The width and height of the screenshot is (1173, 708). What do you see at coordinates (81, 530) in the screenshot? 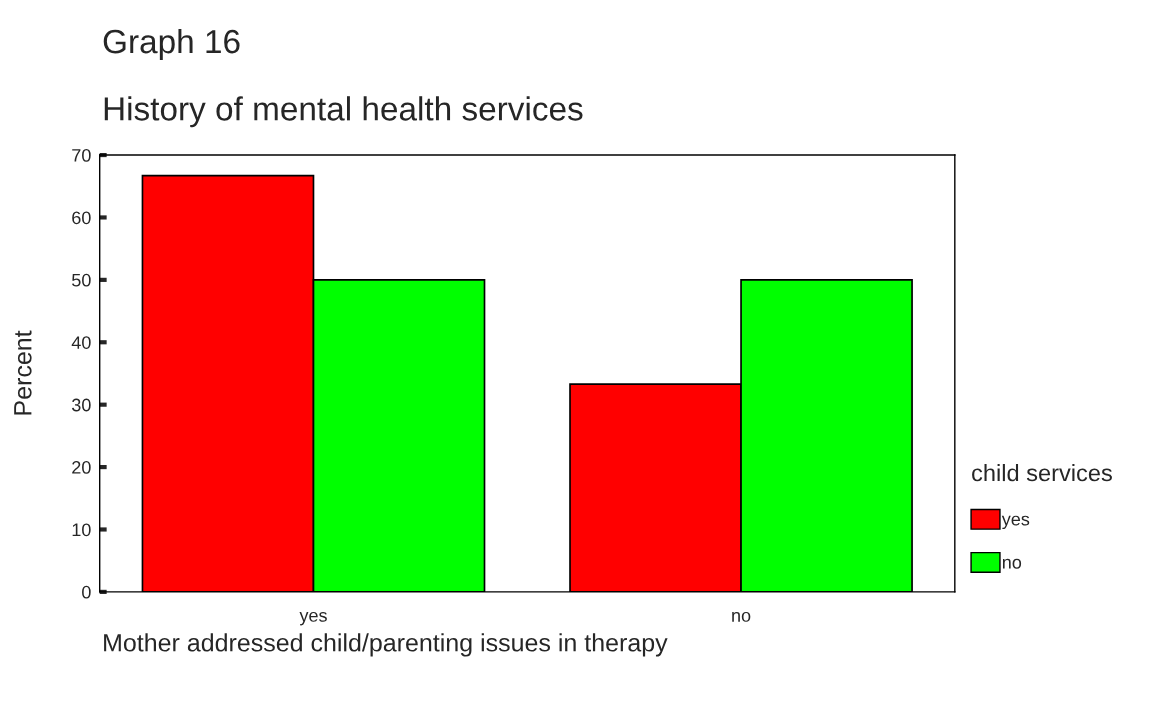
I see `y-tick-label: 10` at bounding box center [81, 530].